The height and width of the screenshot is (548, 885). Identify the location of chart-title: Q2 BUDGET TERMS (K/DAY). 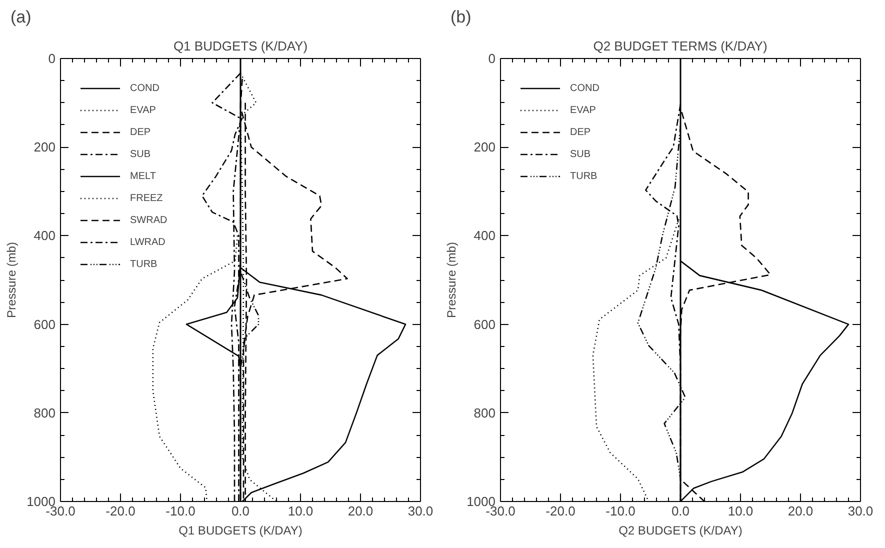
(680, 46).